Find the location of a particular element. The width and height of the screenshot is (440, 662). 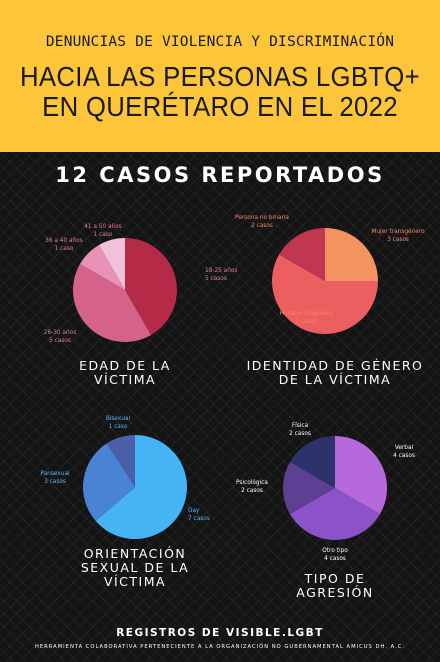

slice-label-3-2: Psicológica is located at coordinates (252, 482).